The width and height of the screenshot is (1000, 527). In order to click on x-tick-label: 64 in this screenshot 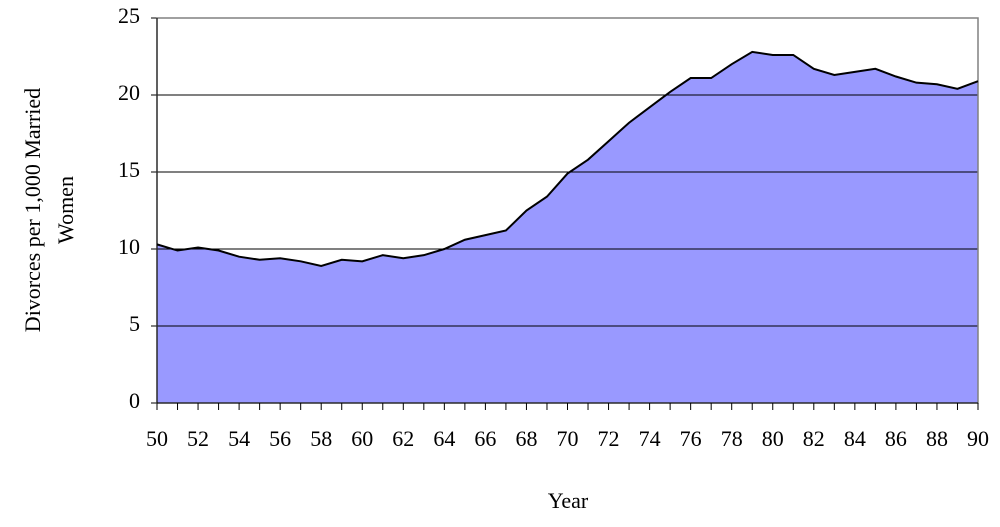, I will do `click(444, 438)`.